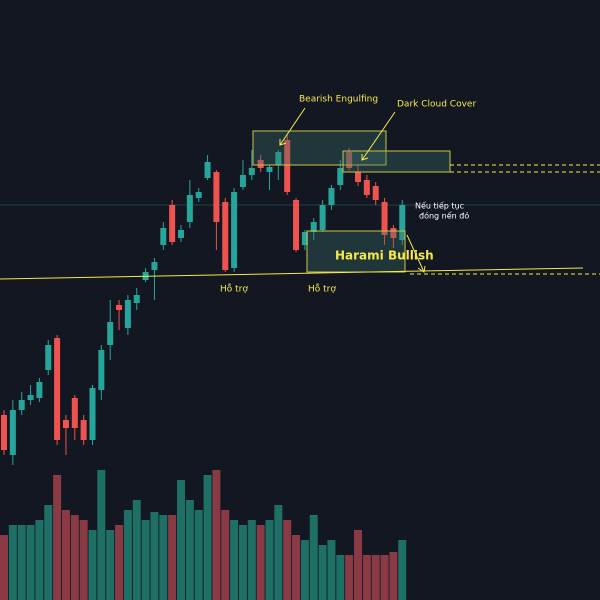 The height and width of the screenshot is (600, 600). Describe the element at coordinates (384, 256) in the screenshot. I see `annotation: Harami Bullish` at that location.